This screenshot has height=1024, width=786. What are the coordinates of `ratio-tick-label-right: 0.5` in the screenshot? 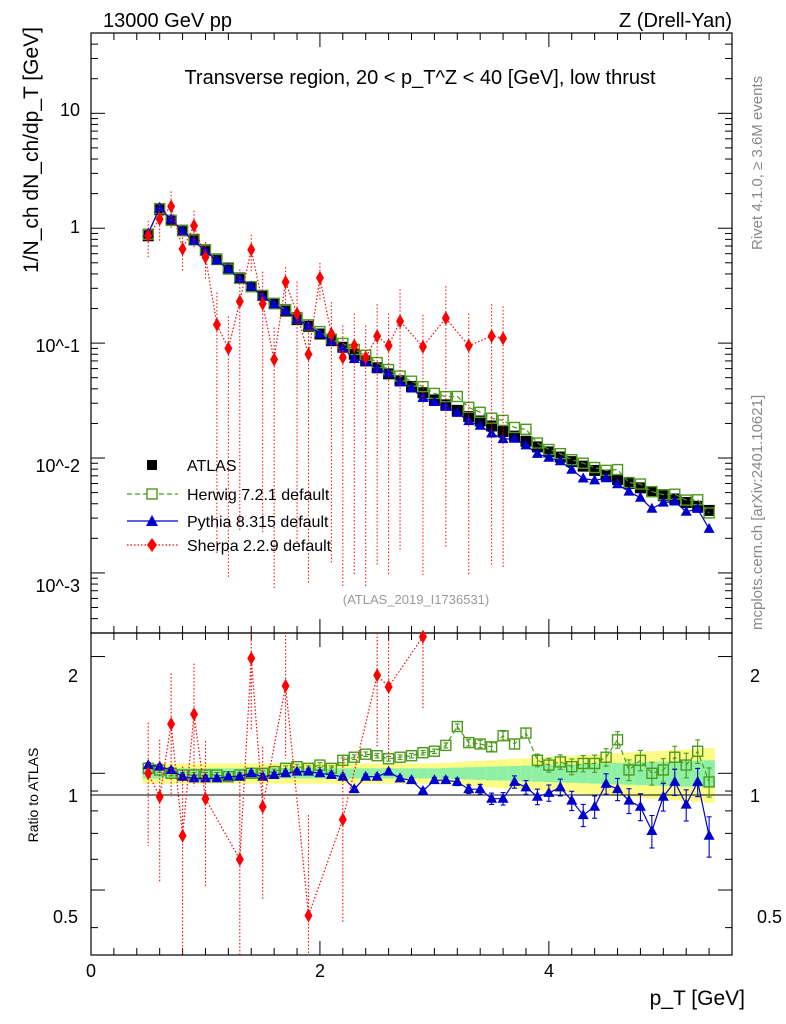 It's located at (769, 917).